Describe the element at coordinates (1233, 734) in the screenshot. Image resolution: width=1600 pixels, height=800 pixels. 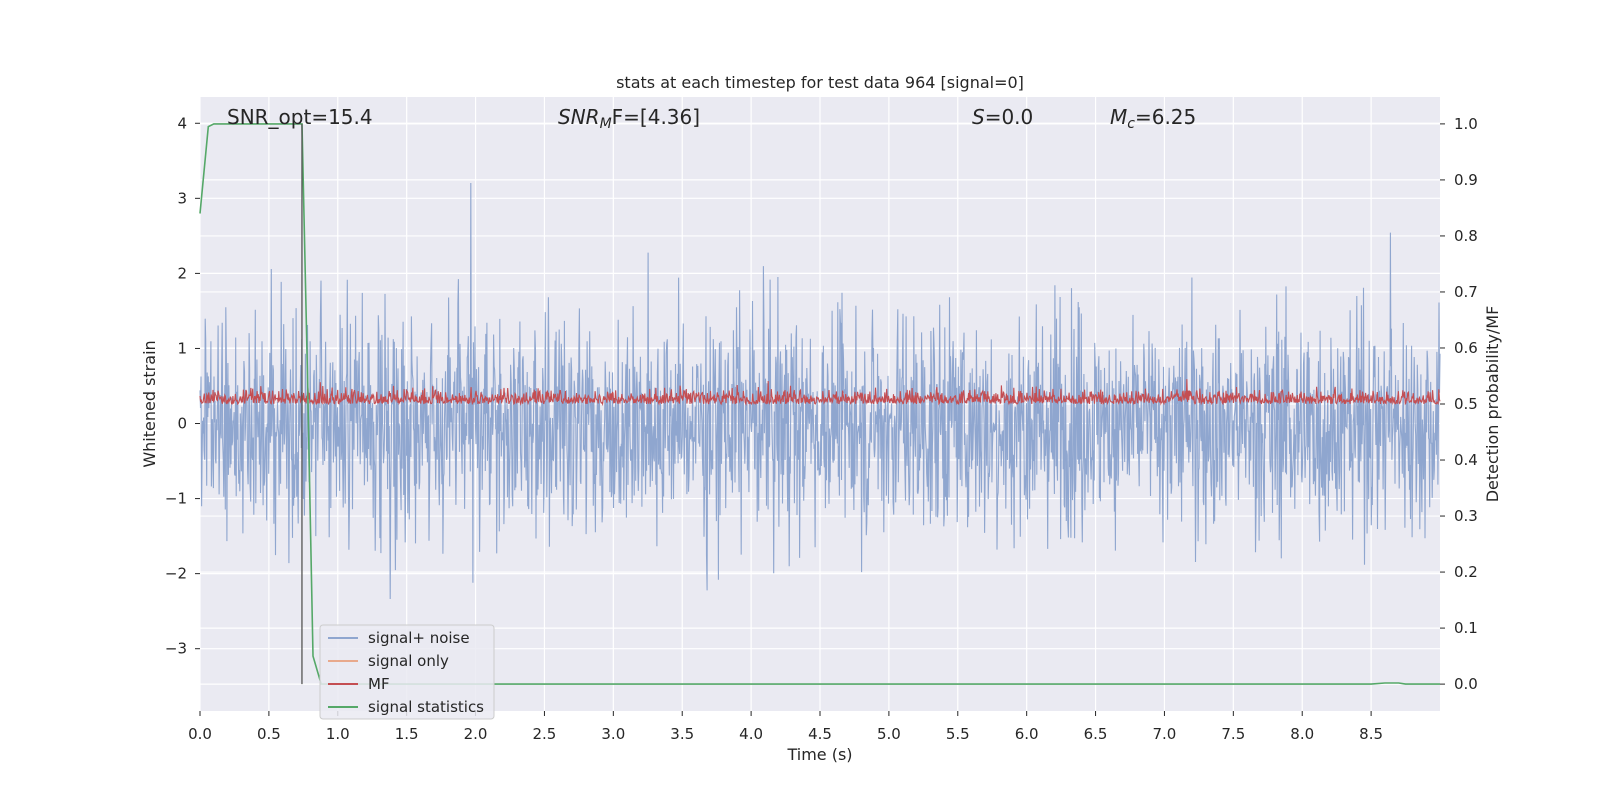
I see `x-tick-label: 7.5` at that location.